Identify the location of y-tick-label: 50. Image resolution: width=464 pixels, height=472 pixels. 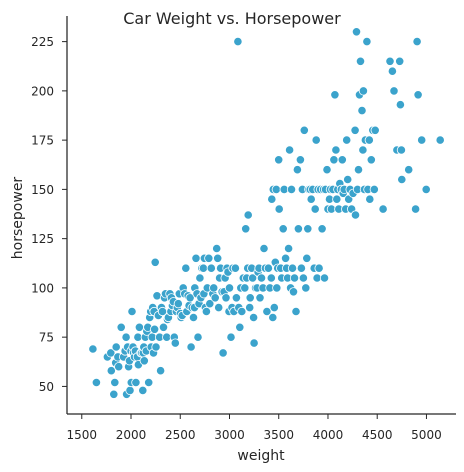
(46, 387).